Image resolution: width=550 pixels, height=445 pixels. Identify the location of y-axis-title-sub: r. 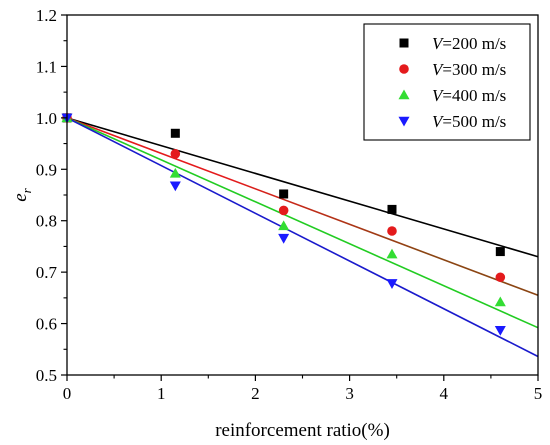
(26, 190).